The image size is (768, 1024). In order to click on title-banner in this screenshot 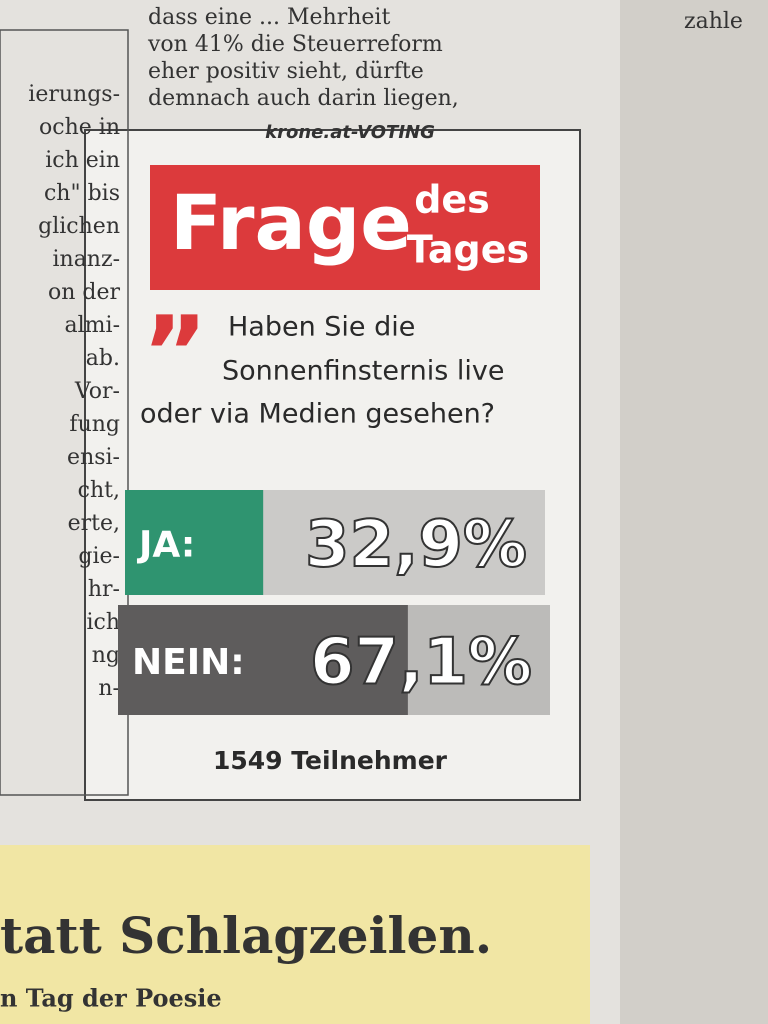, I will do `click(345, 227)`.